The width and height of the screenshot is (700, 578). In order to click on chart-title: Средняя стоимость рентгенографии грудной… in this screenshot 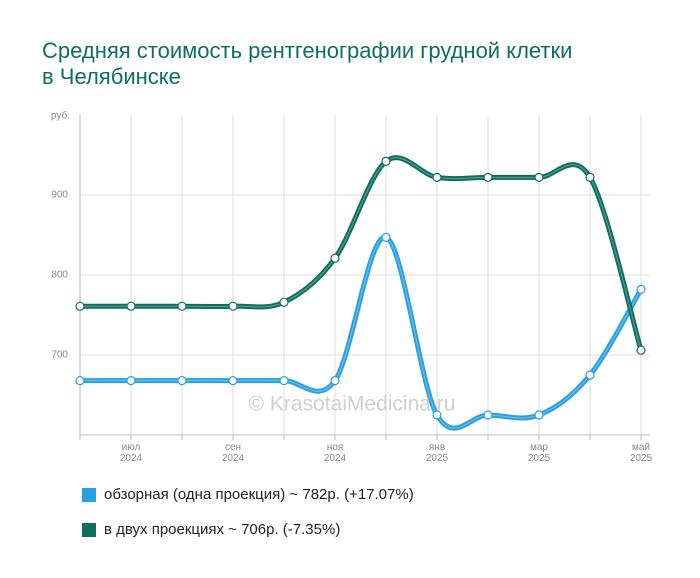, I will do `click(307, 63)`.